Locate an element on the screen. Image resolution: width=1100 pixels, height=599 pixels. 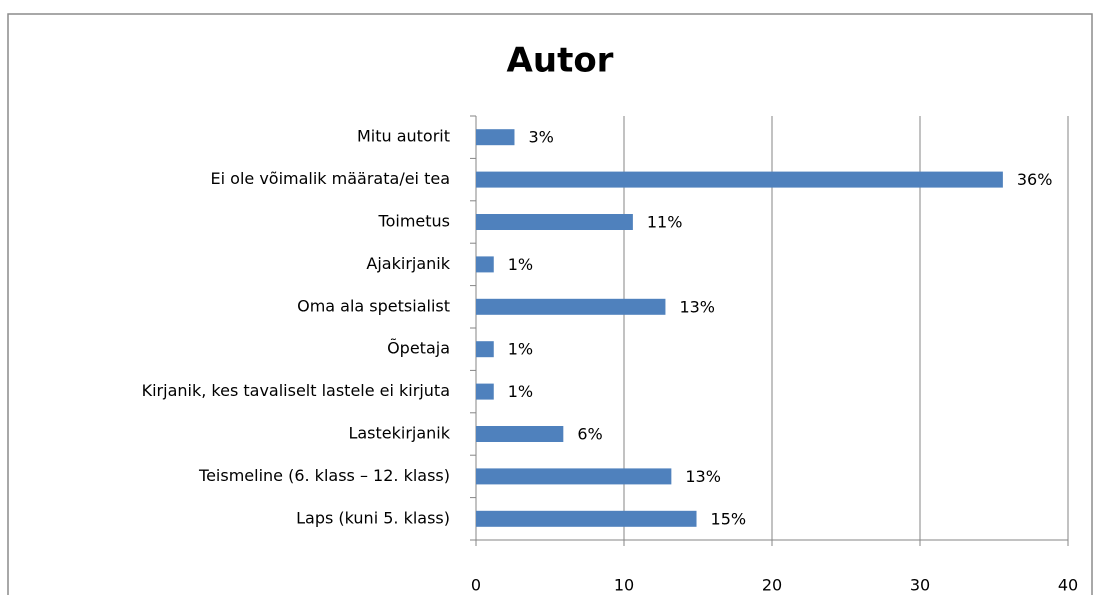
y-tick-label: Teismeline (6. klass – 12. klass) is located at coordinates (324, 475).